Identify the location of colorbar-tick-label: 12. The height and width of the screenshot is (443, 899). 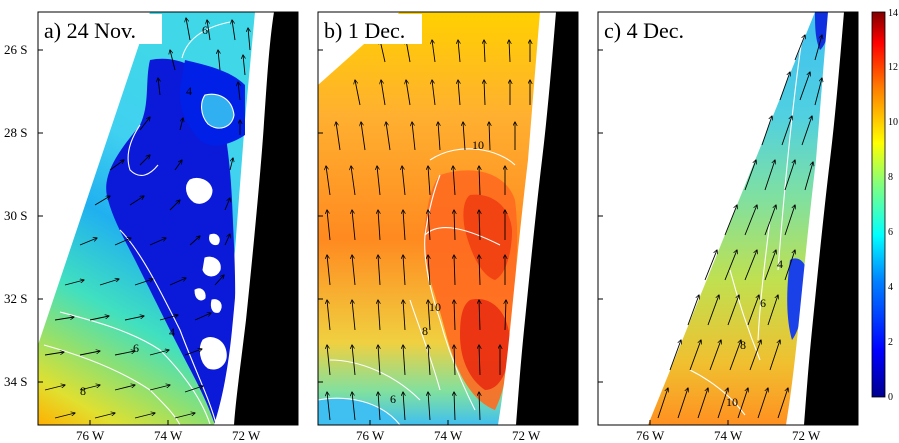
(893, 67).